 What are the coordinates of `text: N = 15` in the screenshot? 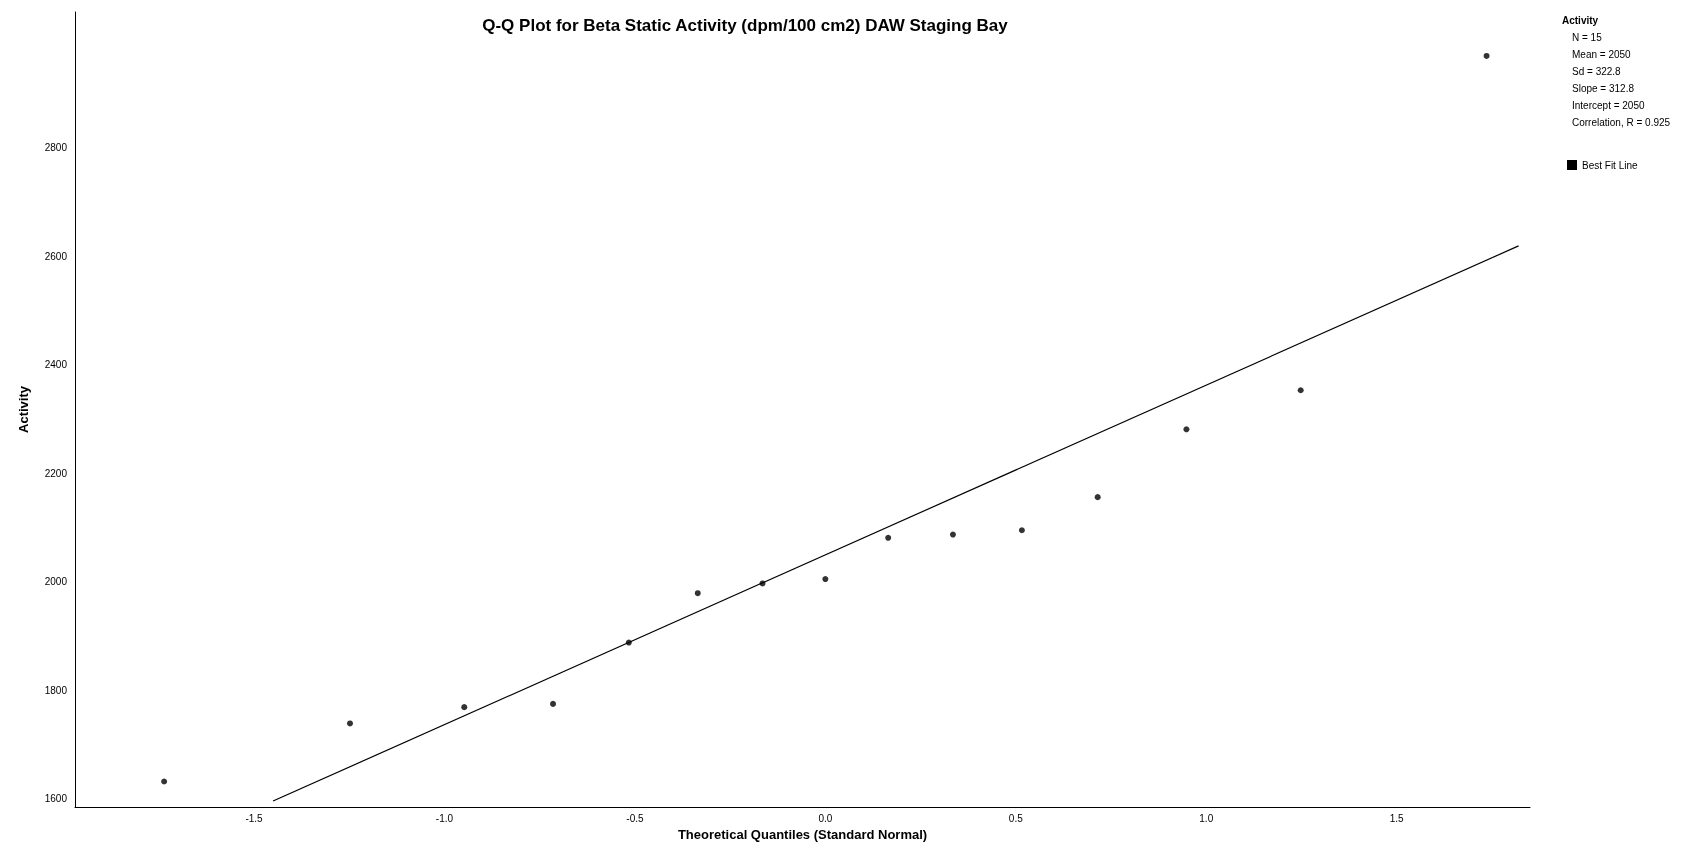 It's located at (1587, 37).